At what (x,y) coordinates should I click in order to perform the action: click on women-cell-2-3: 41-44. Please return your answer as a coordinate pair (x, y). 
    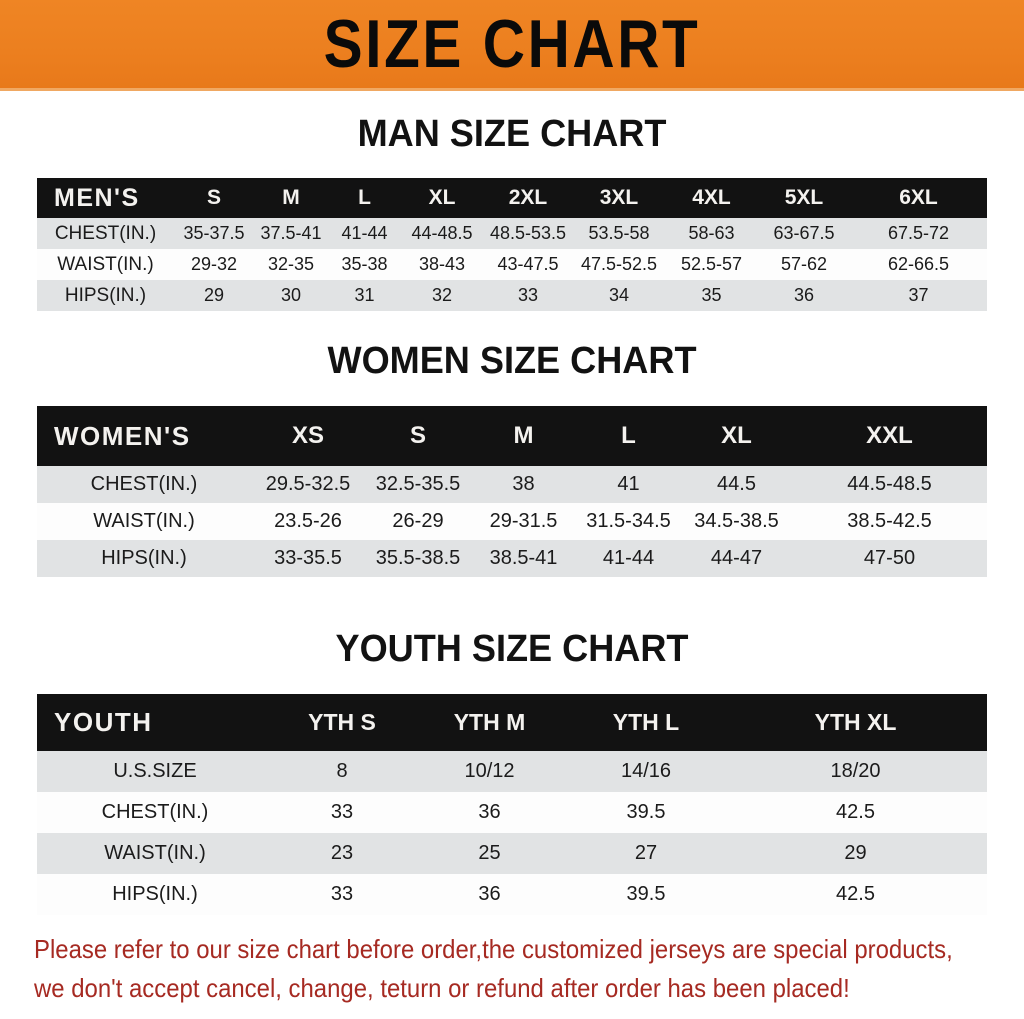
    Looking at the image, I should click on (628, 558).